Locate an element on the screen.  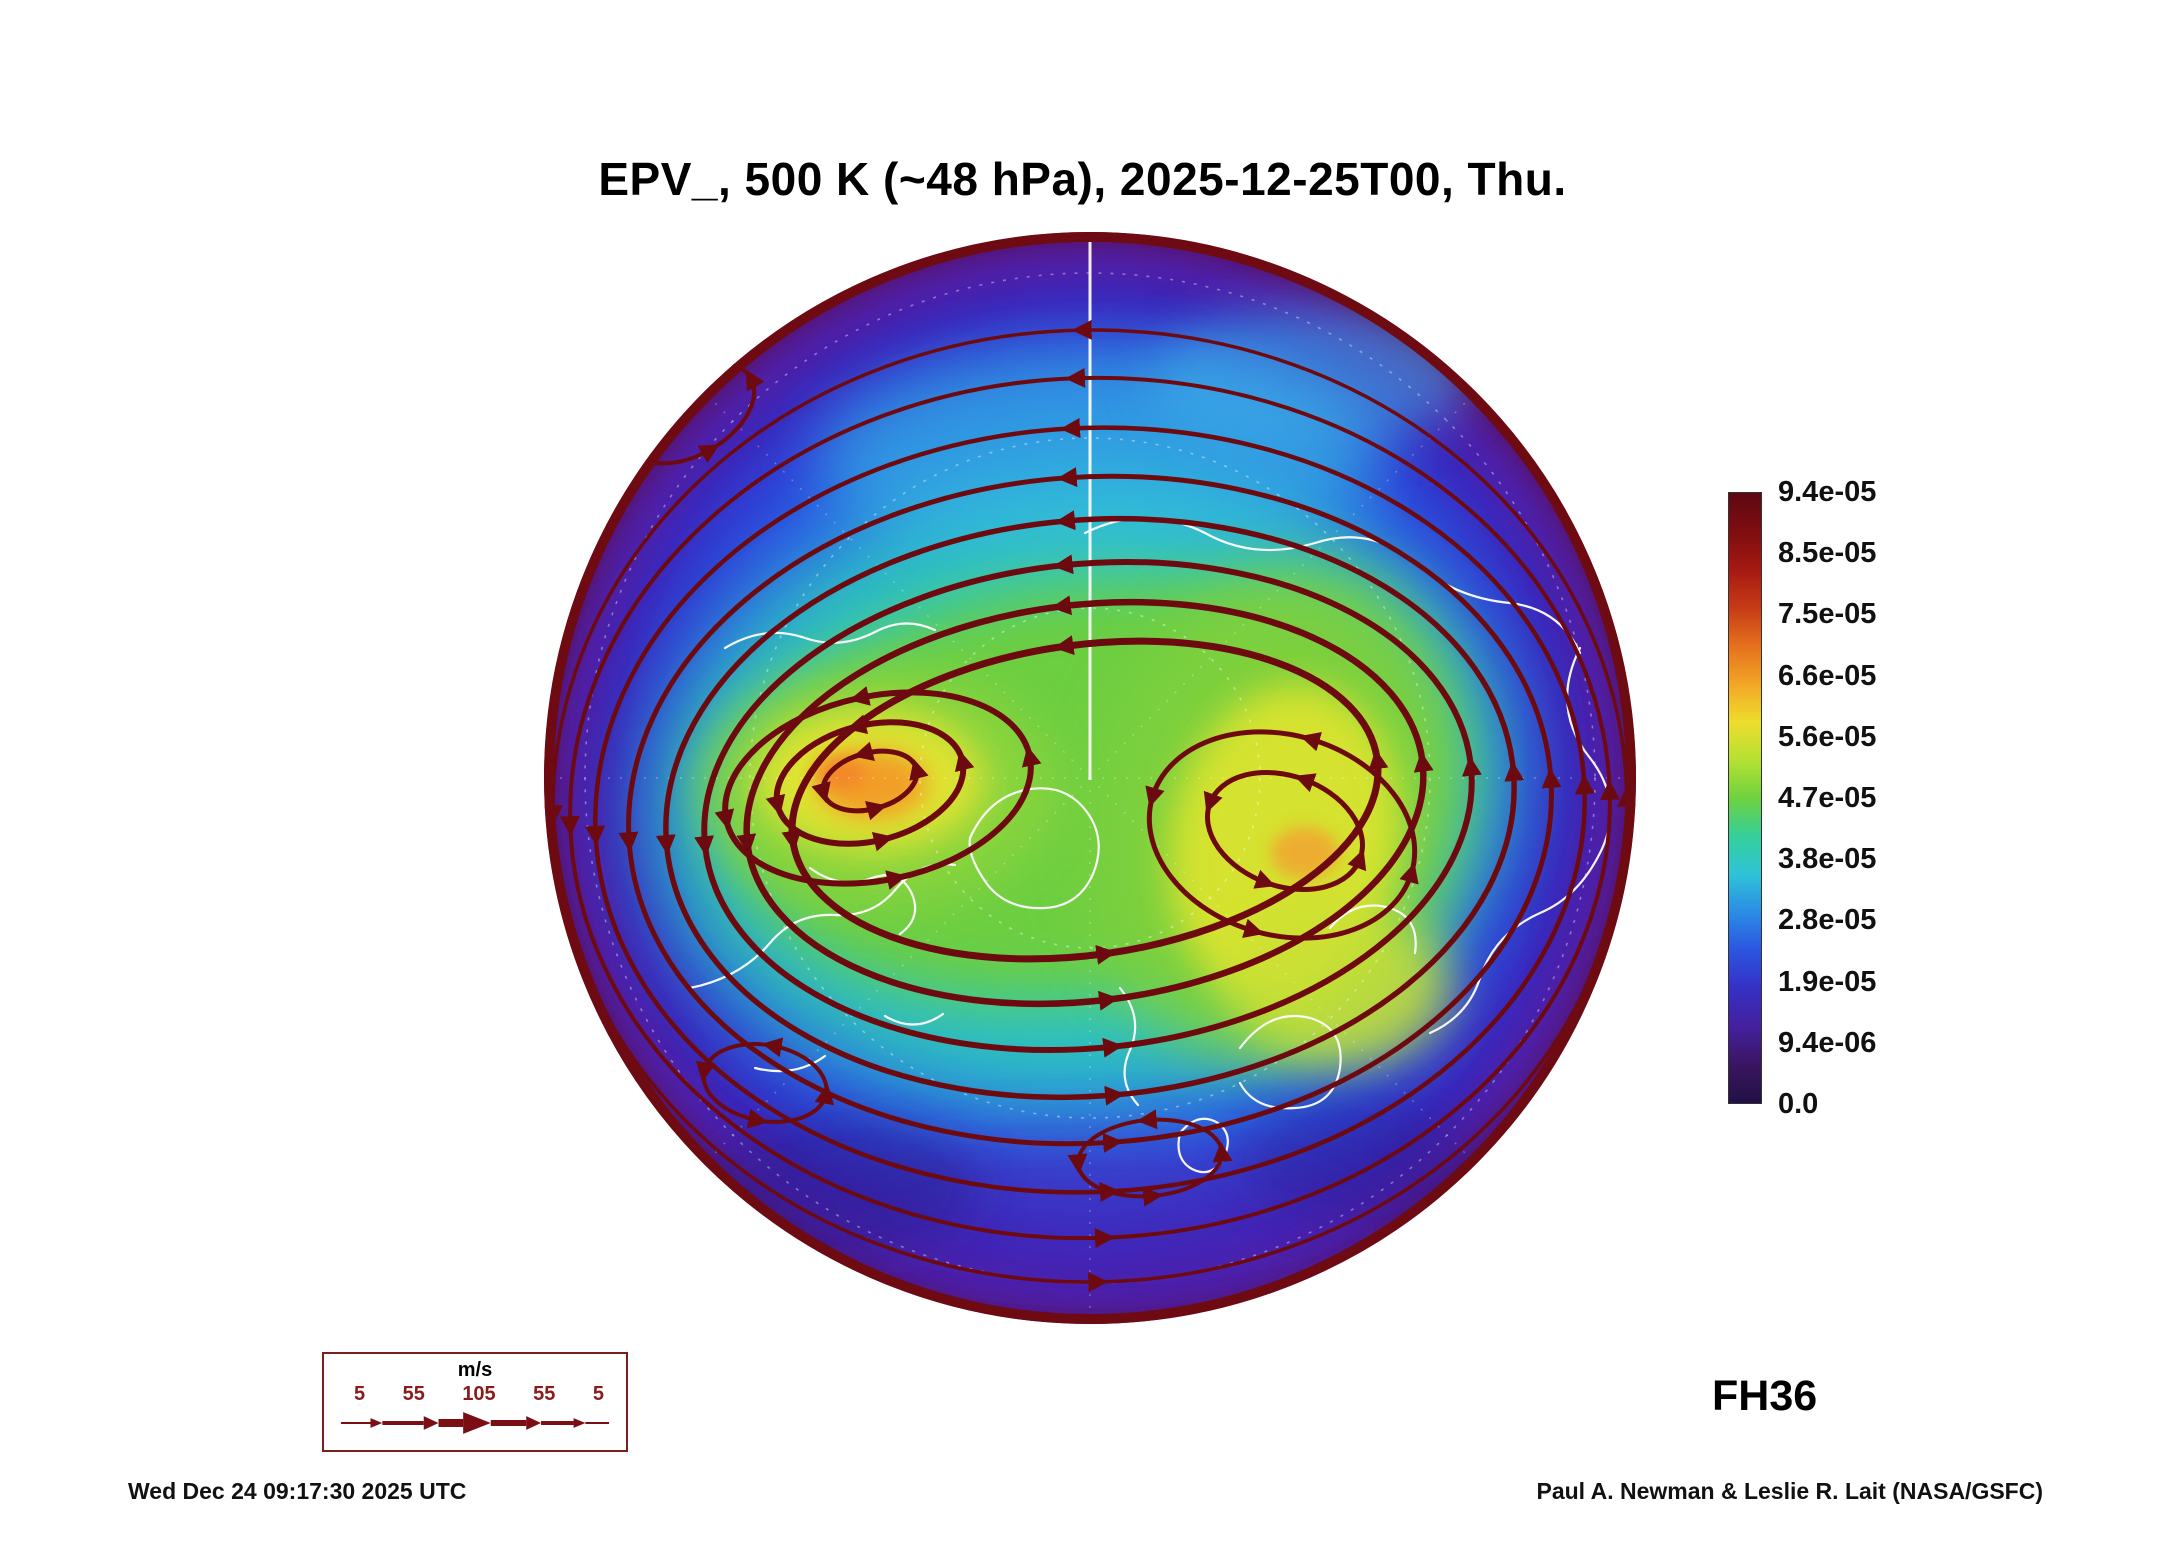
colorbar-tick-label: 2.8e-05 is located at coordinates (1827, 920).